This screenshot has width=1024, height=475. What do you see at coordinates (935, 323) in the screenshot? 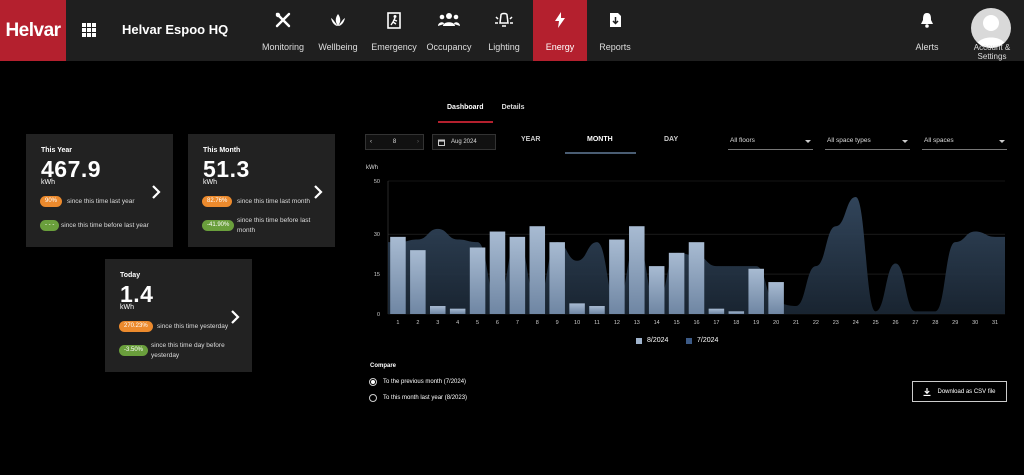
I see `x-tick-label: 28` at bounding box center [935, 323].